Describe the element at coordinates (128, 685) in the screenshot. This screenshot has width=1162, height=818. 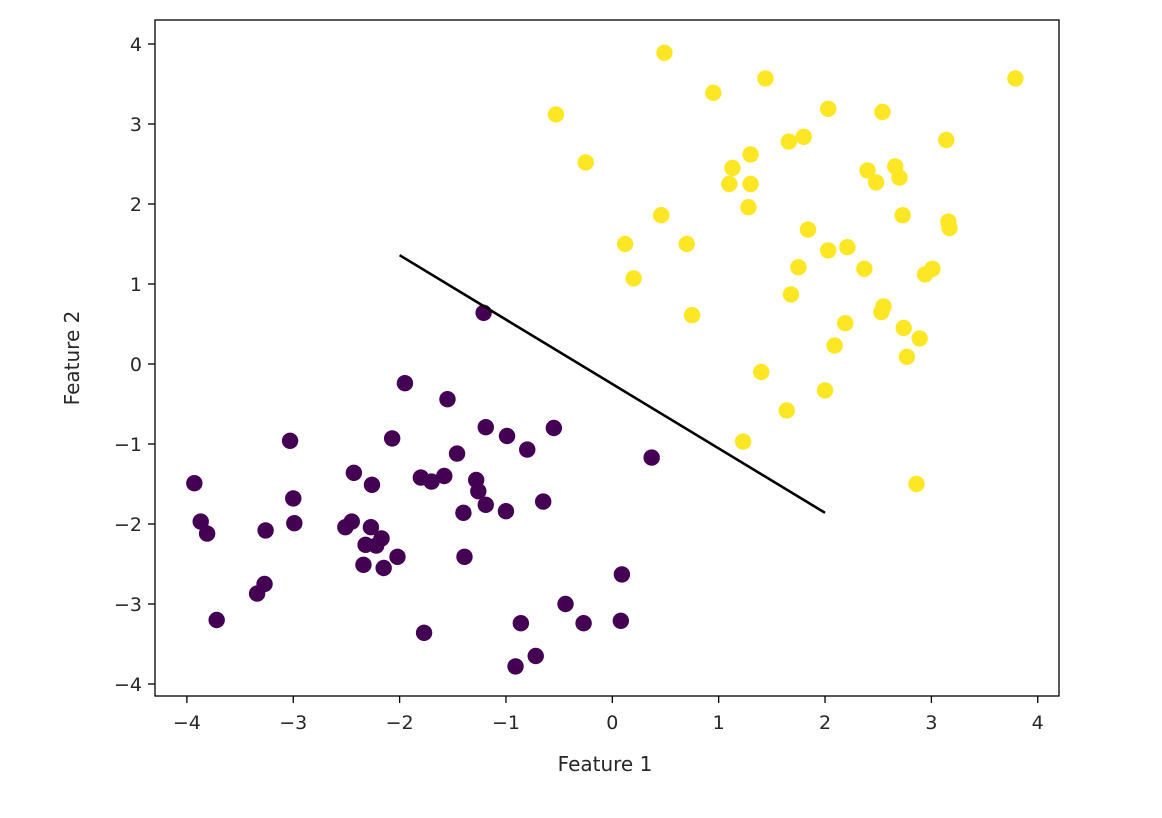
I see `y-tick-label: −4` at that location.